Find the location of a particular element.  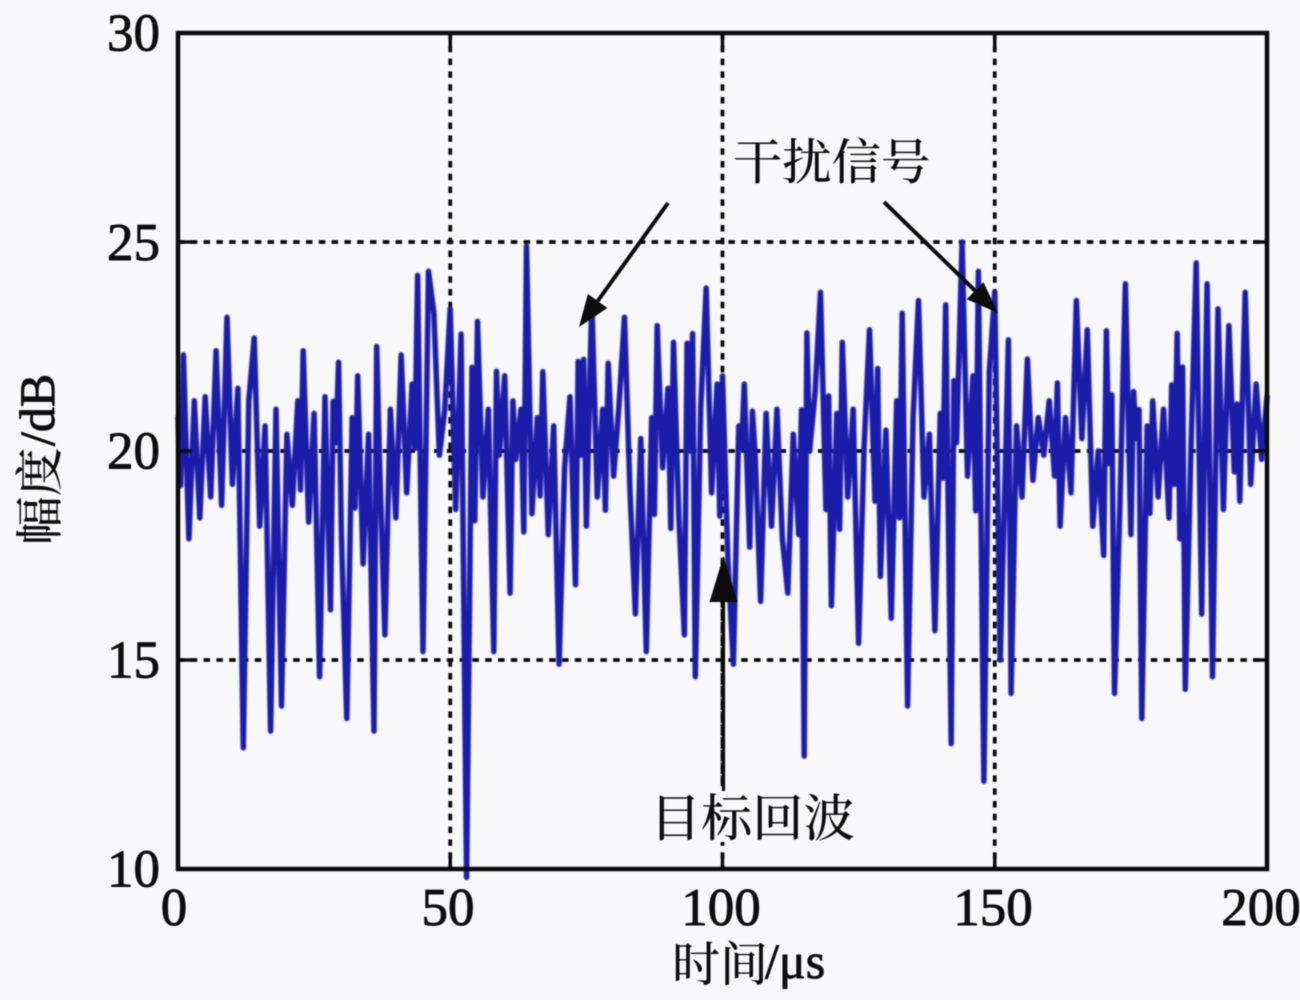

svg-text: 100 is located at coordinates (721, 908).